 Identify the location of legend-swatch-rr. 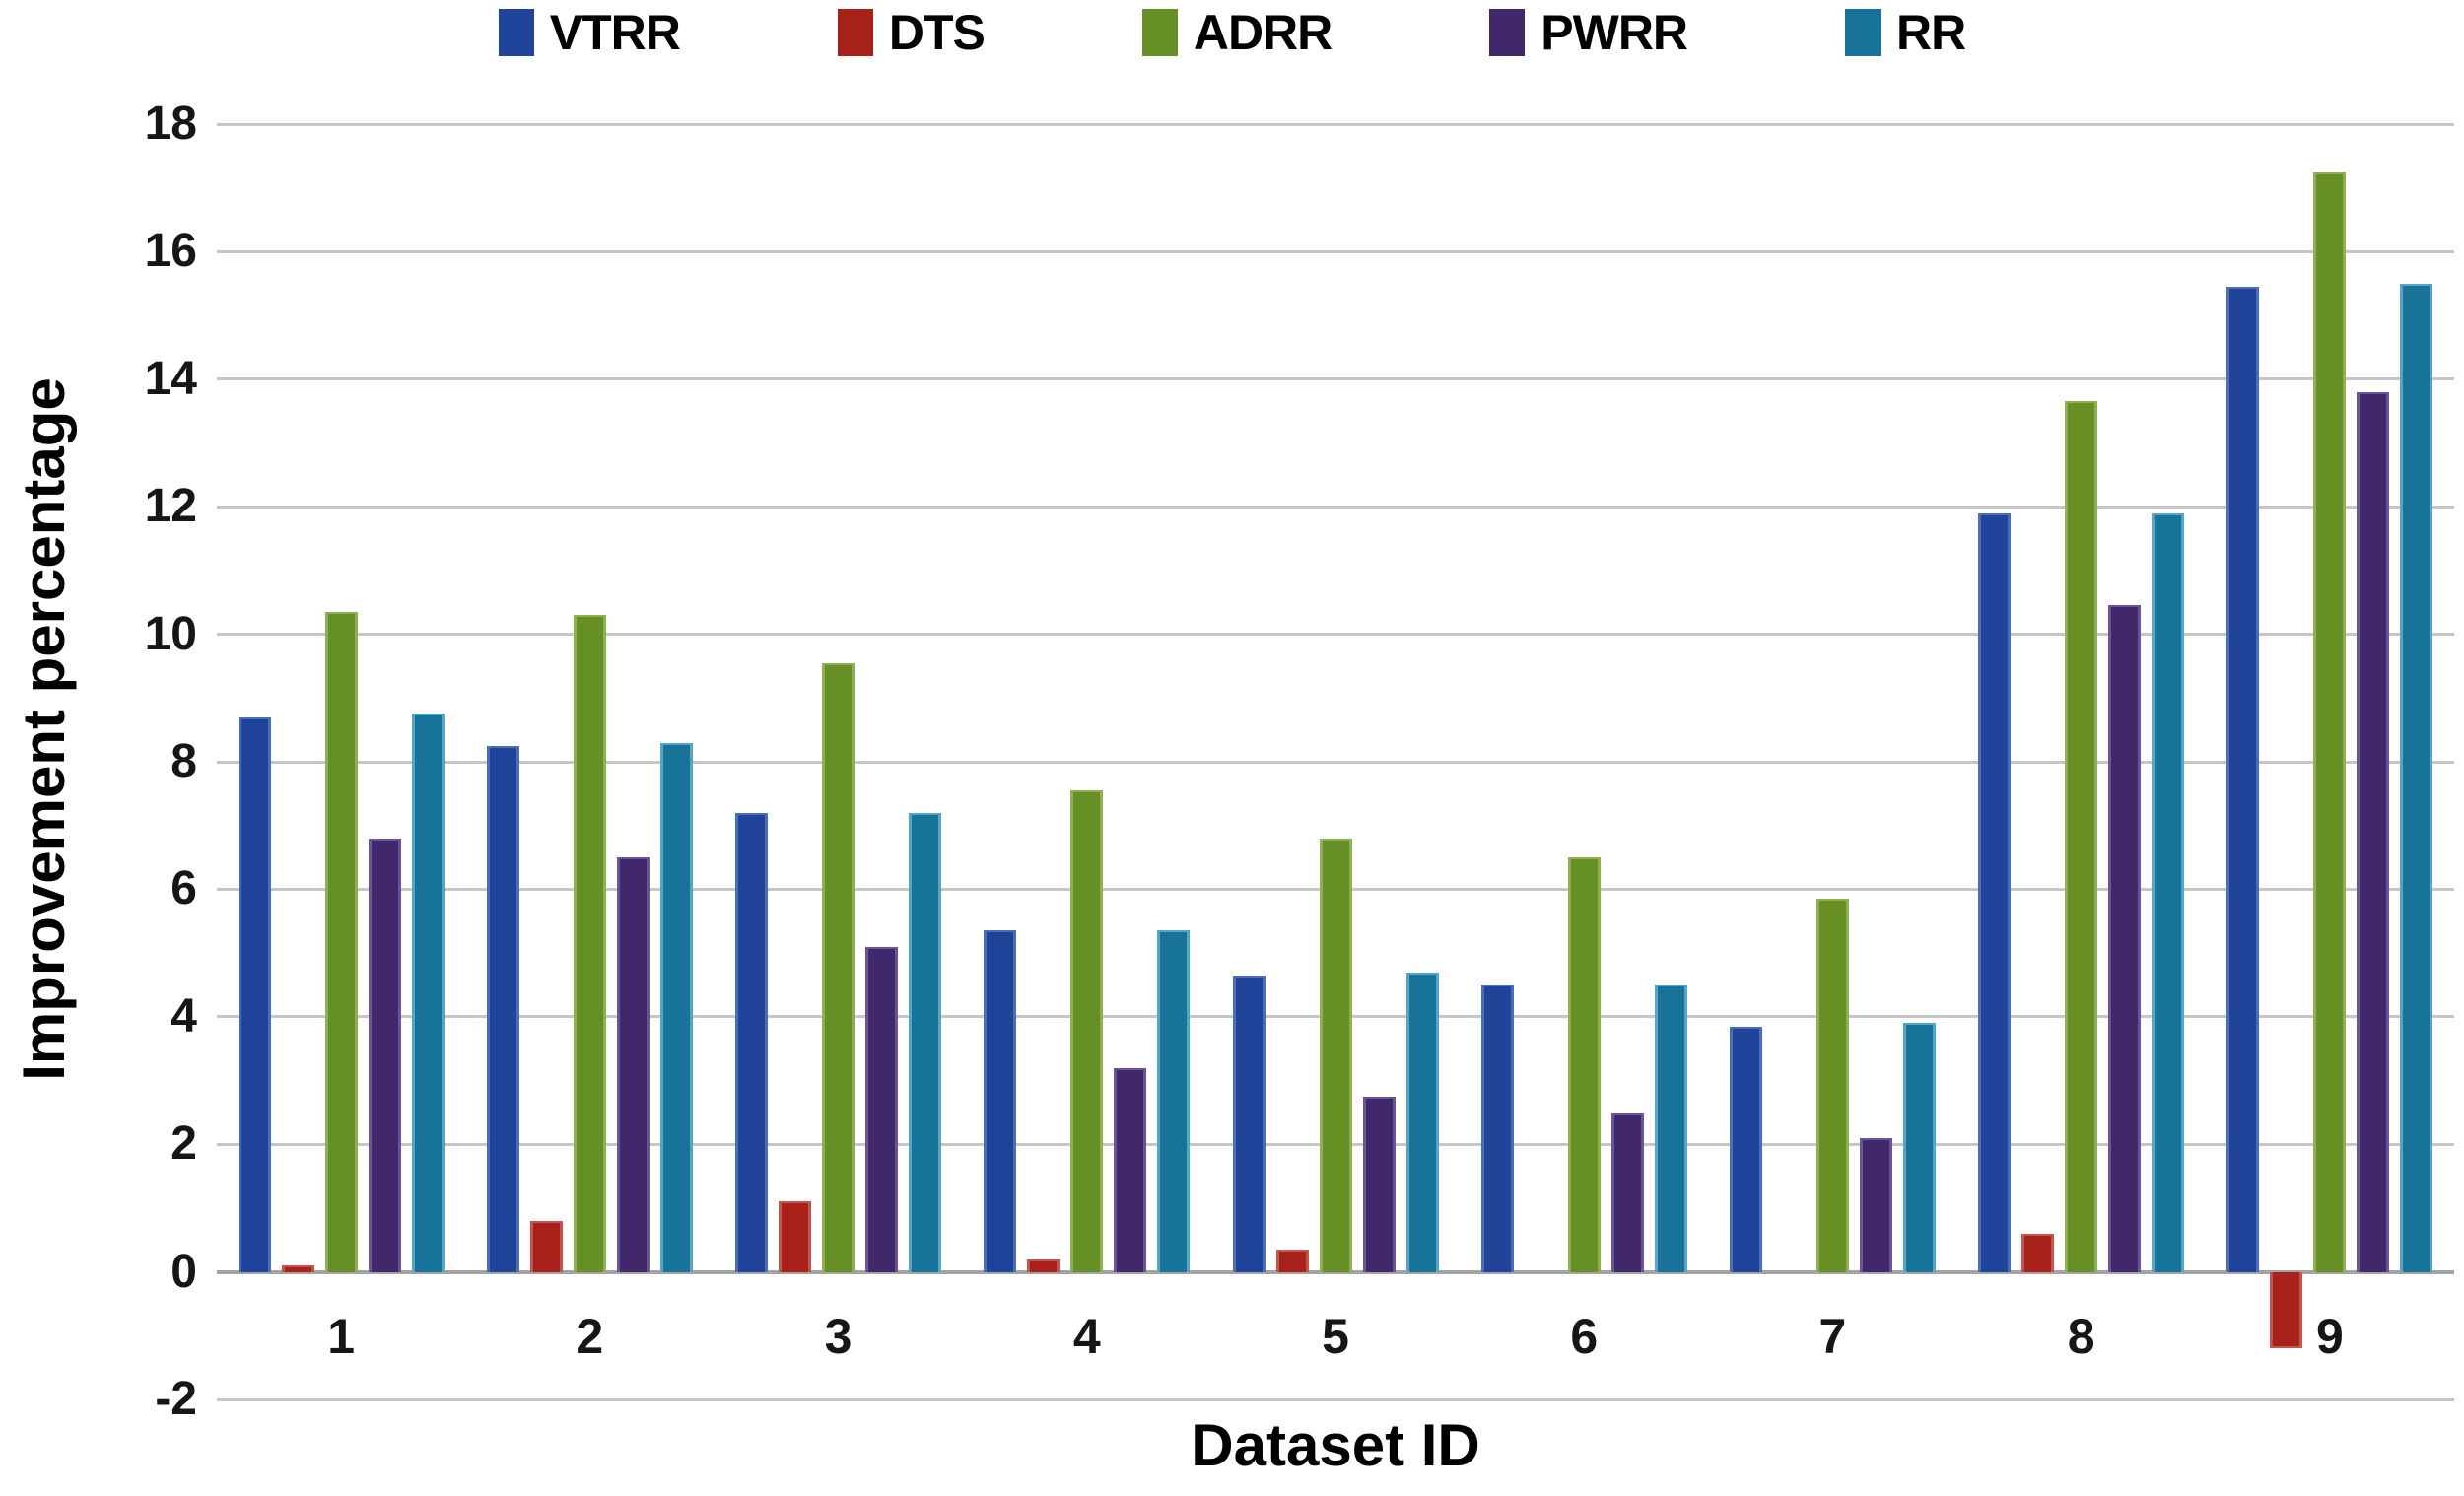
(1863, 32).